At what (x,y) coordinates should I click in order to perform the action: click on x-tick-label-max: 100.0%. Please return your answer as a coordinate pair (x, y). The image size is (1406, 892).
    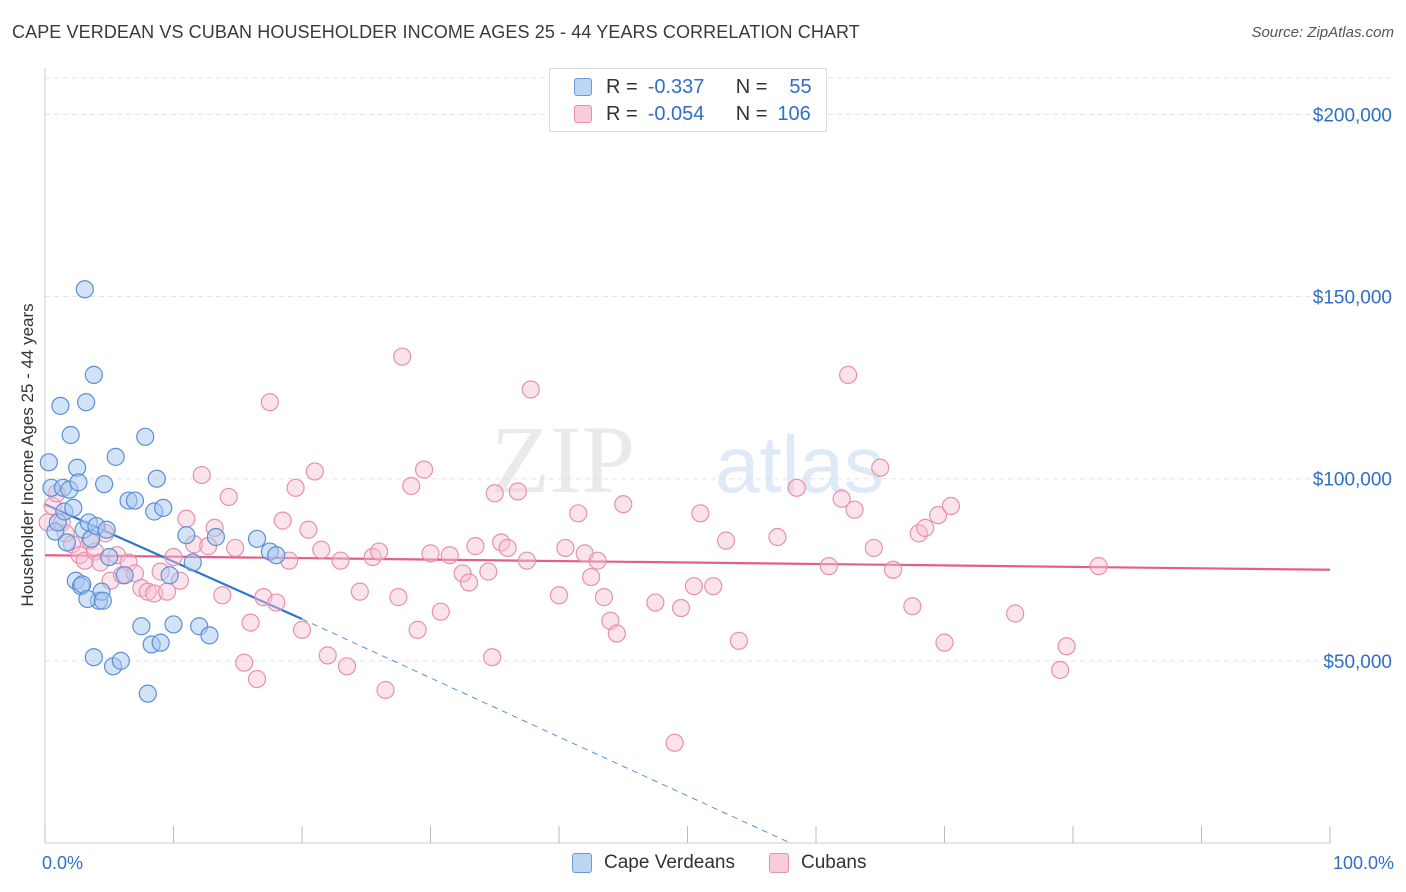
    Looking at the image, I should click on (1363, 863).